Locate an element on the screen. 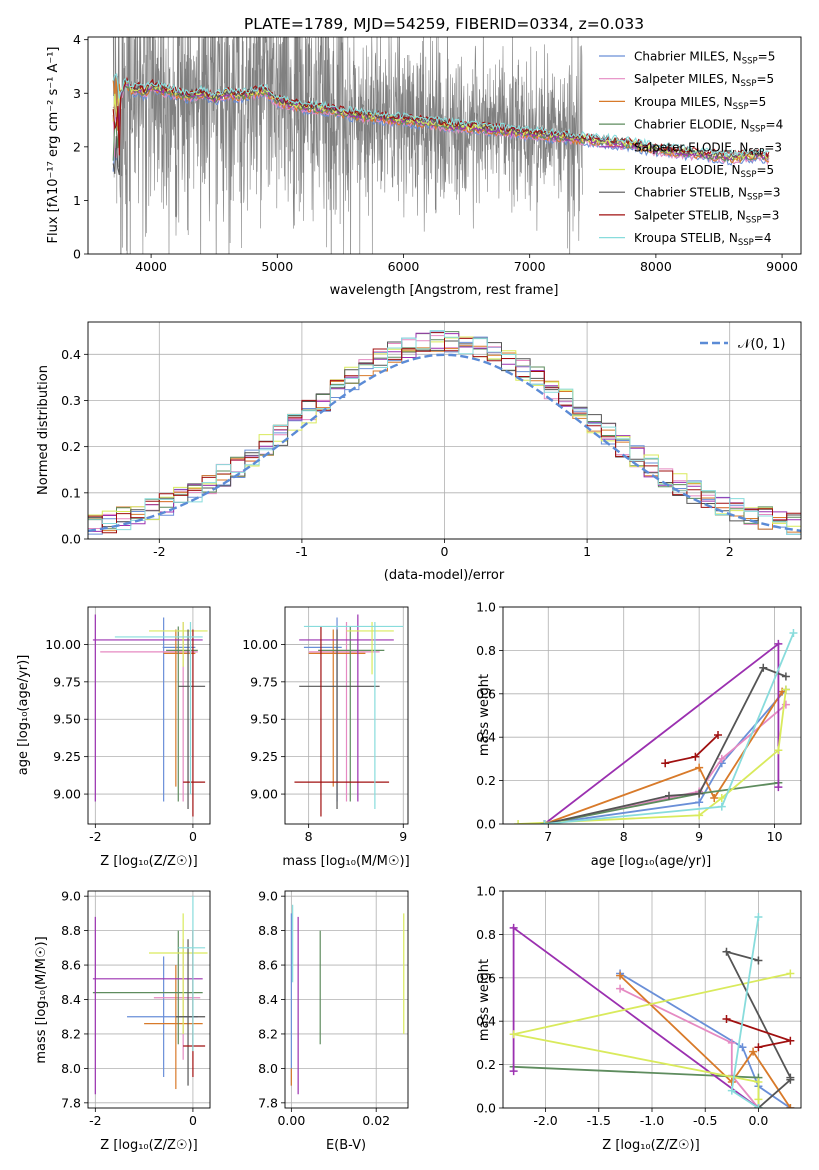 The width and height of the screenshot is (819, 1170). x-tick-label: -1.5 is located at coordinates (599, 1120).